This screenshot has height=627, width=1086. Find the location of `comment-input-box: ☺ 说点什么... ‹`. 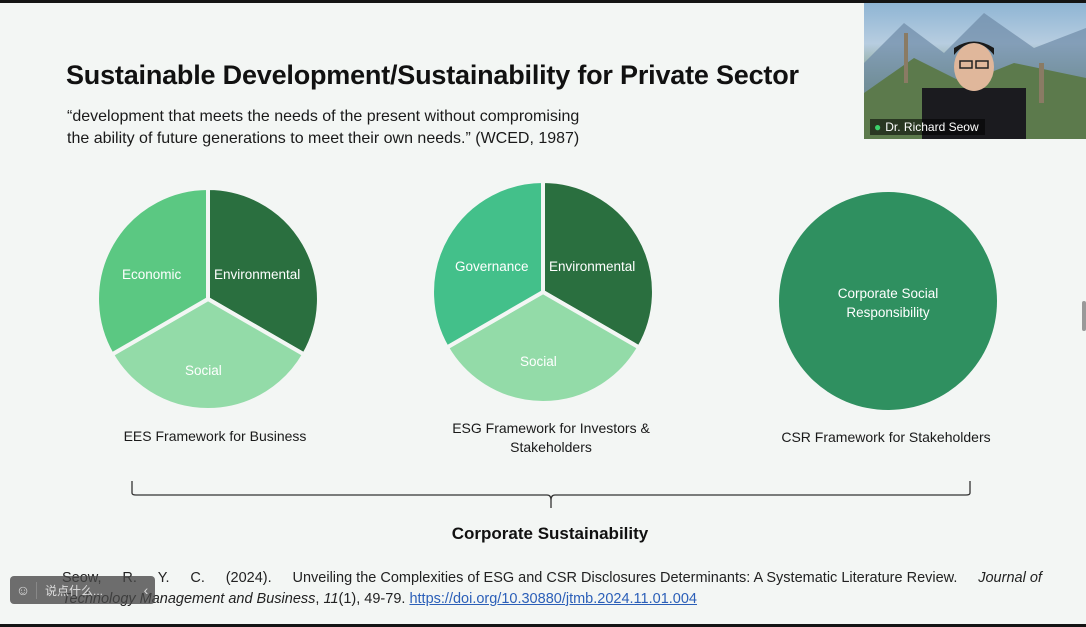

comment-input-box: ☺ 说点什么... ‹ is located at coordinates (82, 590).